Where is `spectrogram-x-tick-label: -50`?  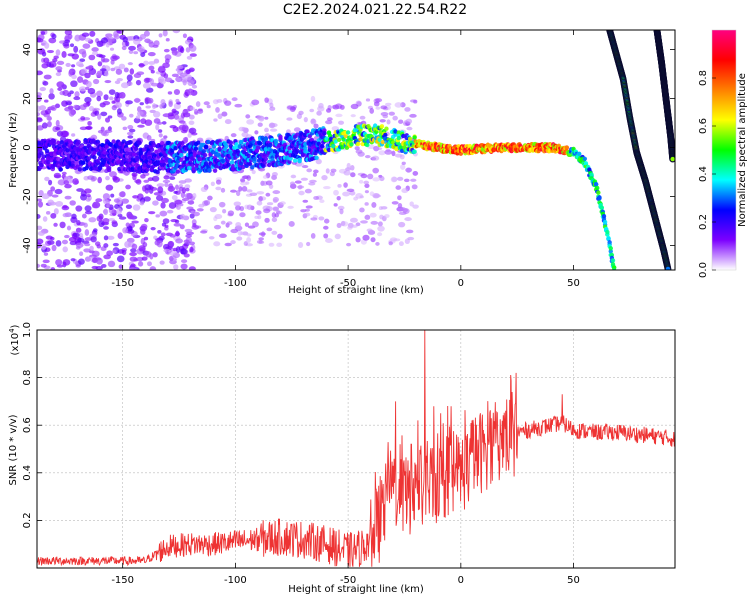
spectrogram-x-tick-label: -50 is located at coordinates (348, 283).